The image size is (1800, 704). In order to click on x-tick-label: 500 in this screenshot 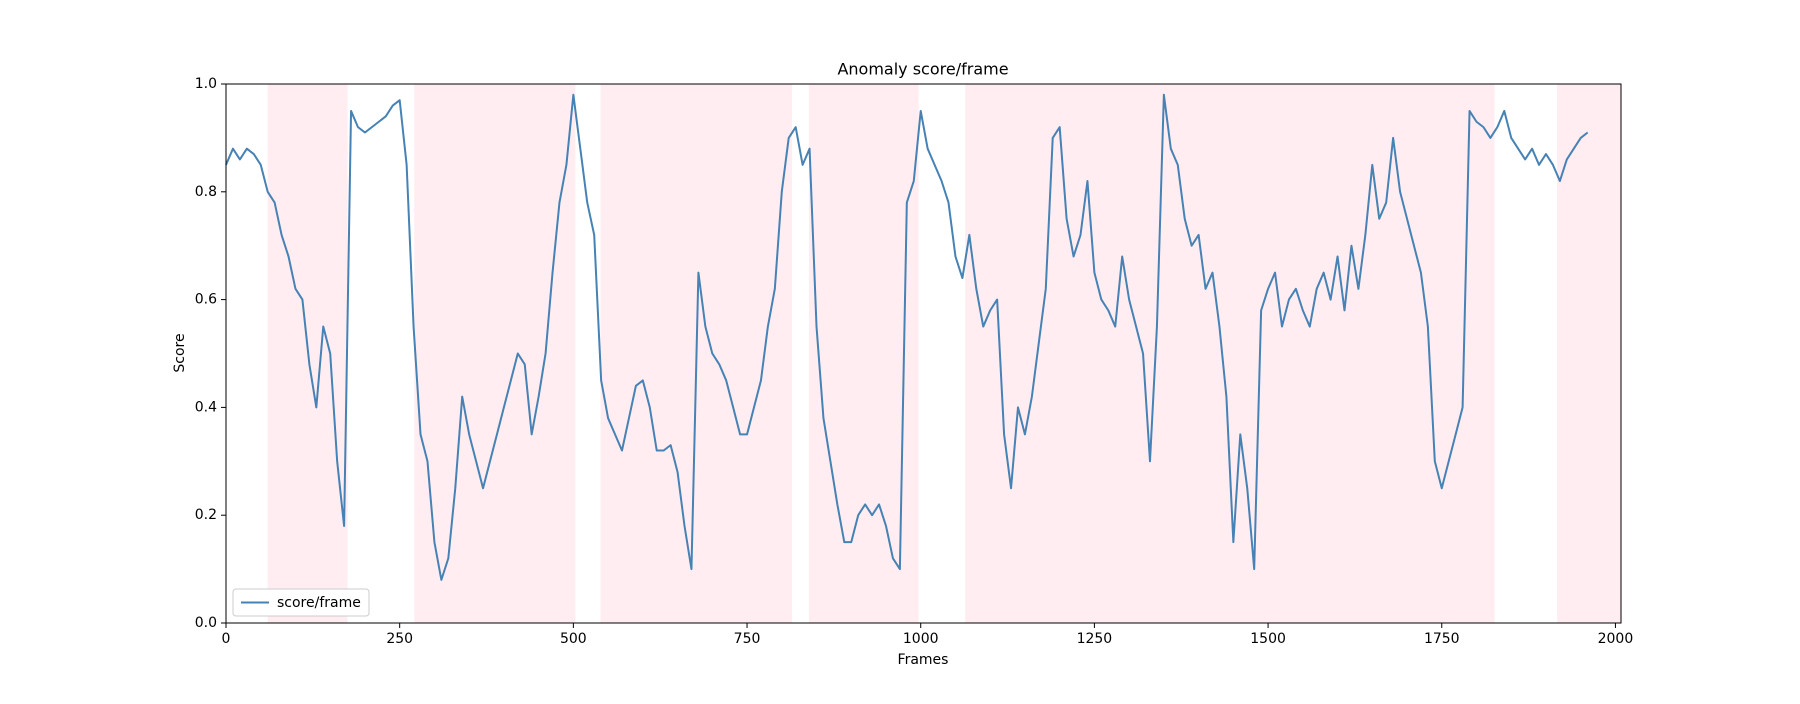, I will do `click(573, 639)`.